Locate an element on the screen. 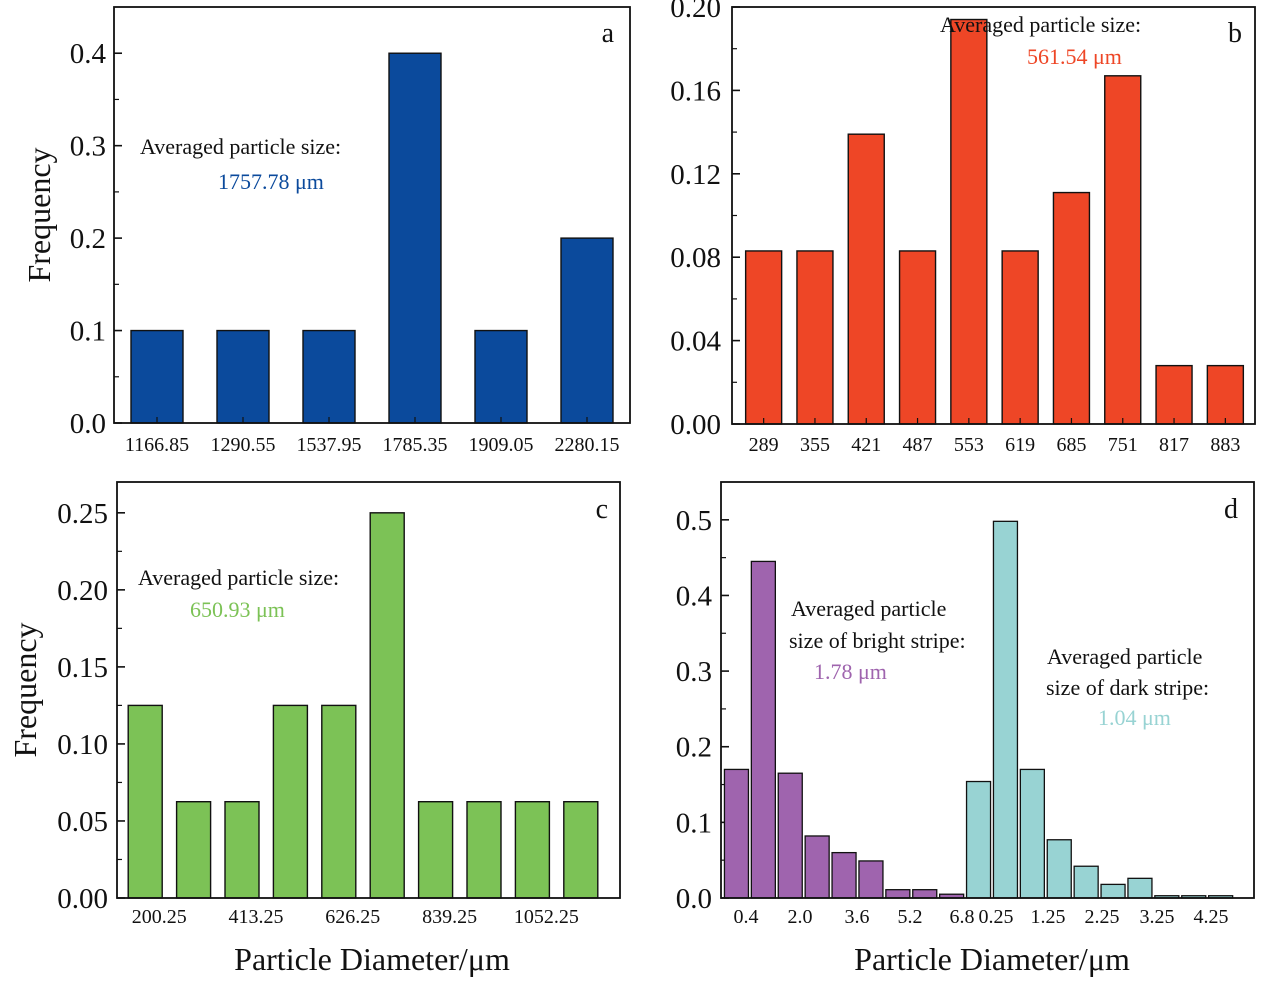  xtick-label: 355 is located at coordinates (815, 445).